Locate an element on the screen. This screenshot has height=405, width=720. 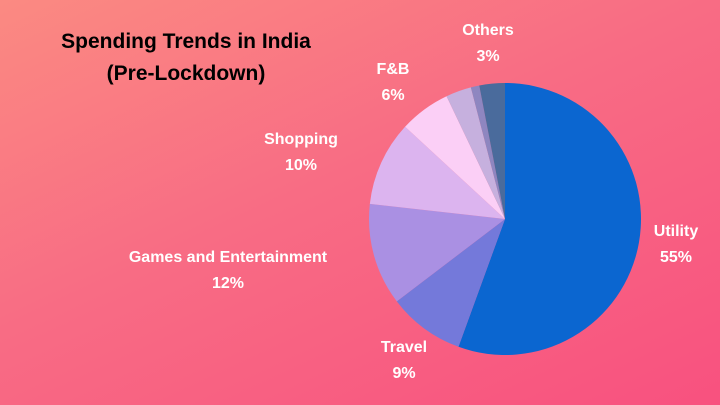
slice-label-utility: Utility is located at coordinates (676, 231).